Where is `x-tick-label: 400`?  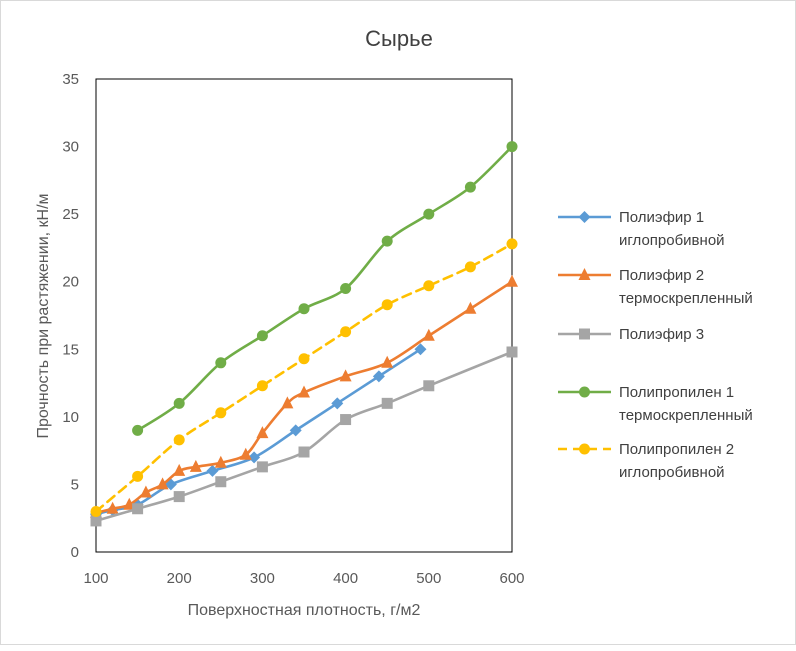 x-tick-label: 400 is located at coordinates (345, 578).